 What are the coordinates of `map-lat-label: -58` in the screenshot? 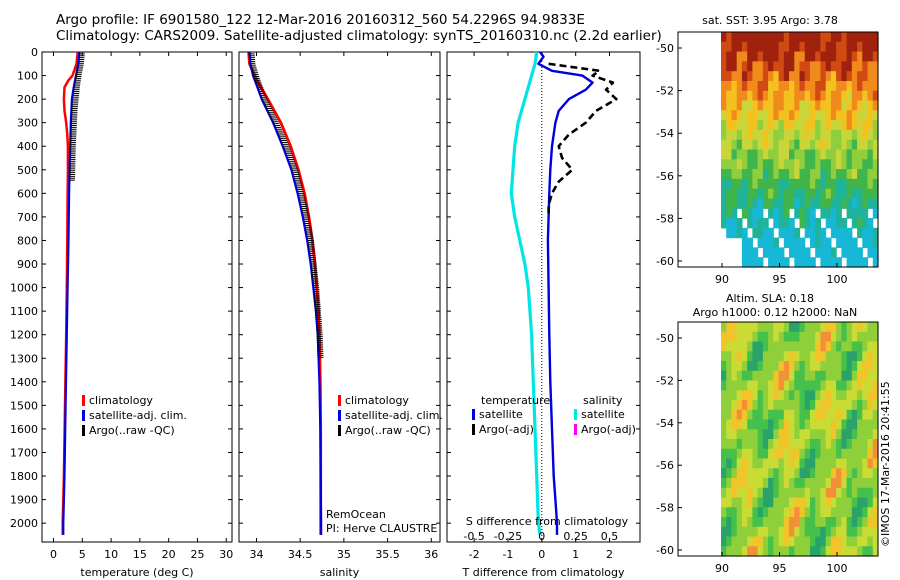 It's located at (665, 218).